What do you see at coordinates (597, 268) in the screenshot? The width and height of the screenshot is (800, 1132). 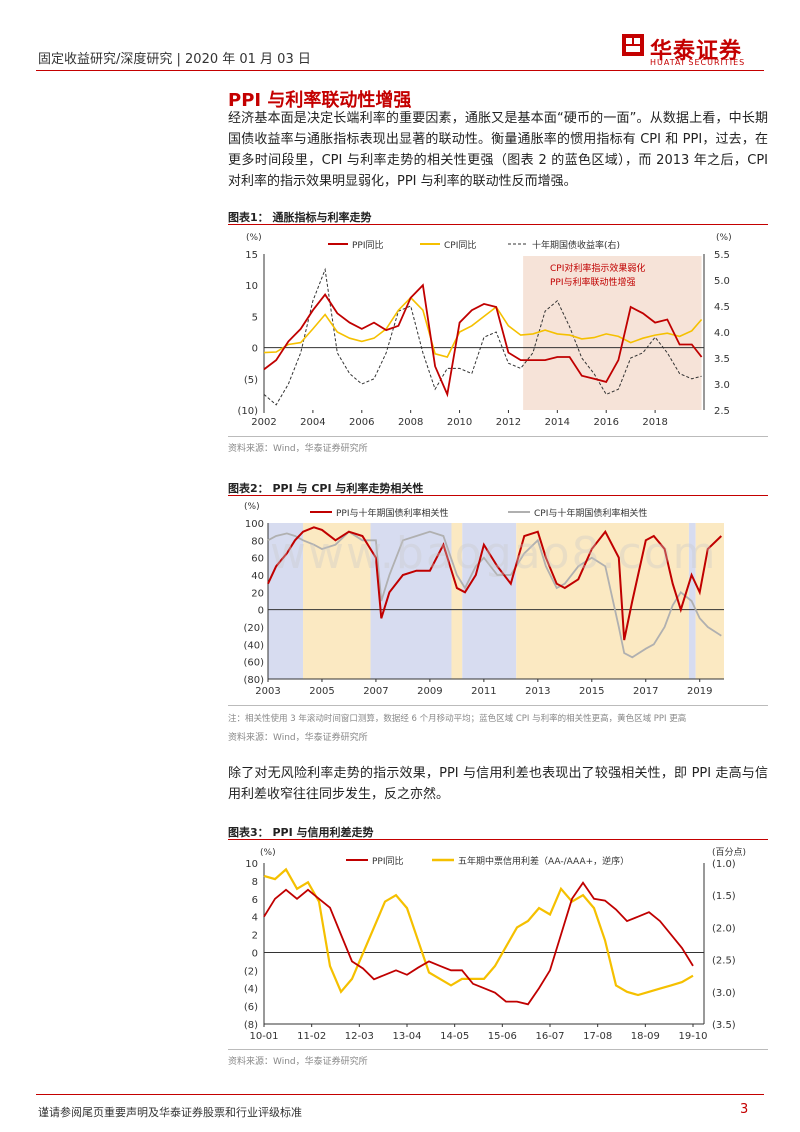 I see `annotation-text: CPI对利率指示效果弱化` at bounding box center [597, 268].